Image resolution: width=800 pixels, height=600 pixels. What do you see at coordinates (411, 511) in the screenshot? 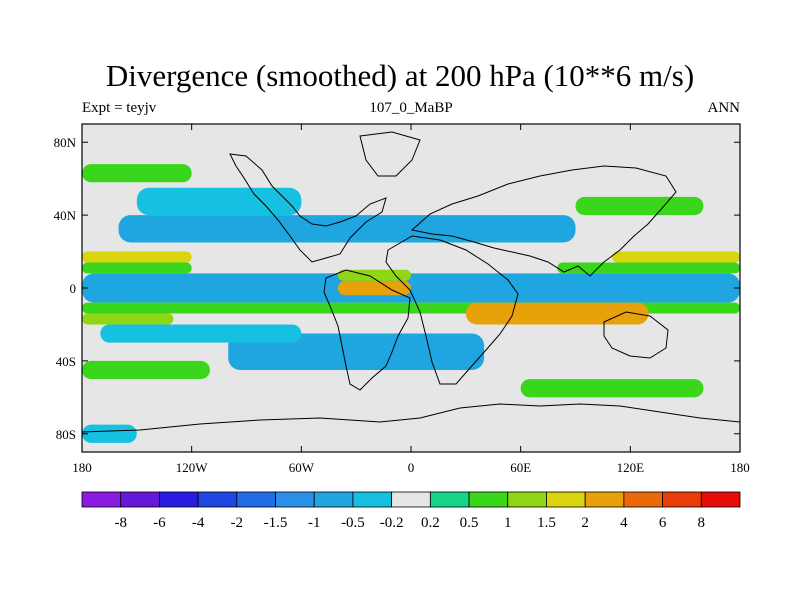
I see `colorbar: -8 -6 -4 -2 -1.5 -1 -0.5 -0.2 0.2 0.5 1 1.5 2 4 6 8` at bounding box center [411, 511].